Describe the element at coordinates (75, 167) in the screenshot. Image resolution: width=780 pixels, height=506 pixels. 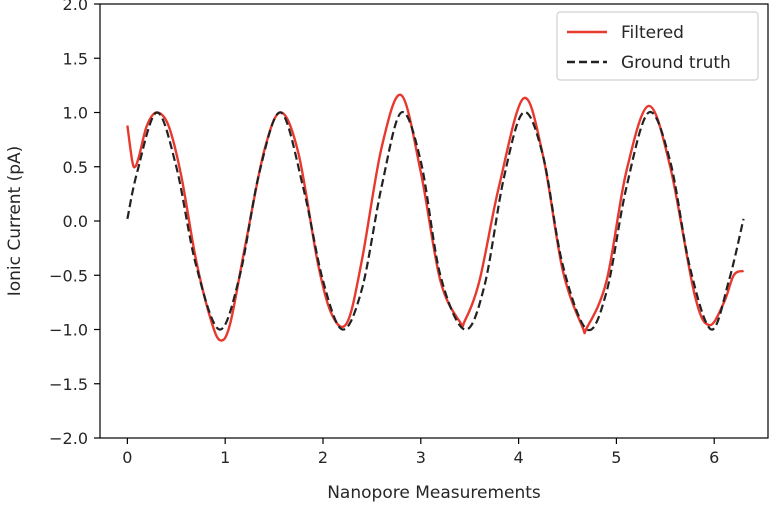
I see `y-tick-label: 0.5` at that location.